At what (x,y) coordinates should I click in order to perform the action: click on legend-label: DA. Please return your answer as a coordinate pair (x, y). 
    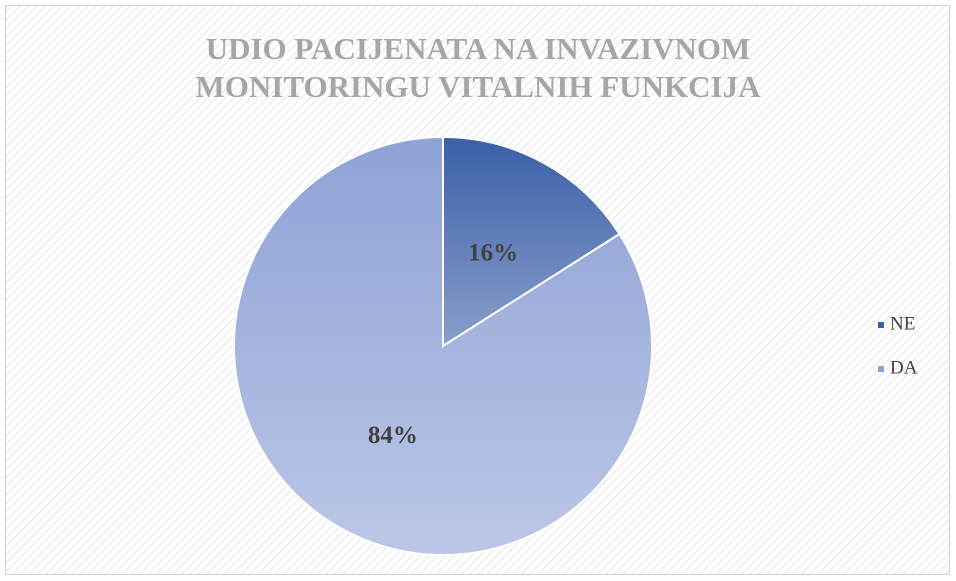
    Looking at the image, I should click on (904, 367).